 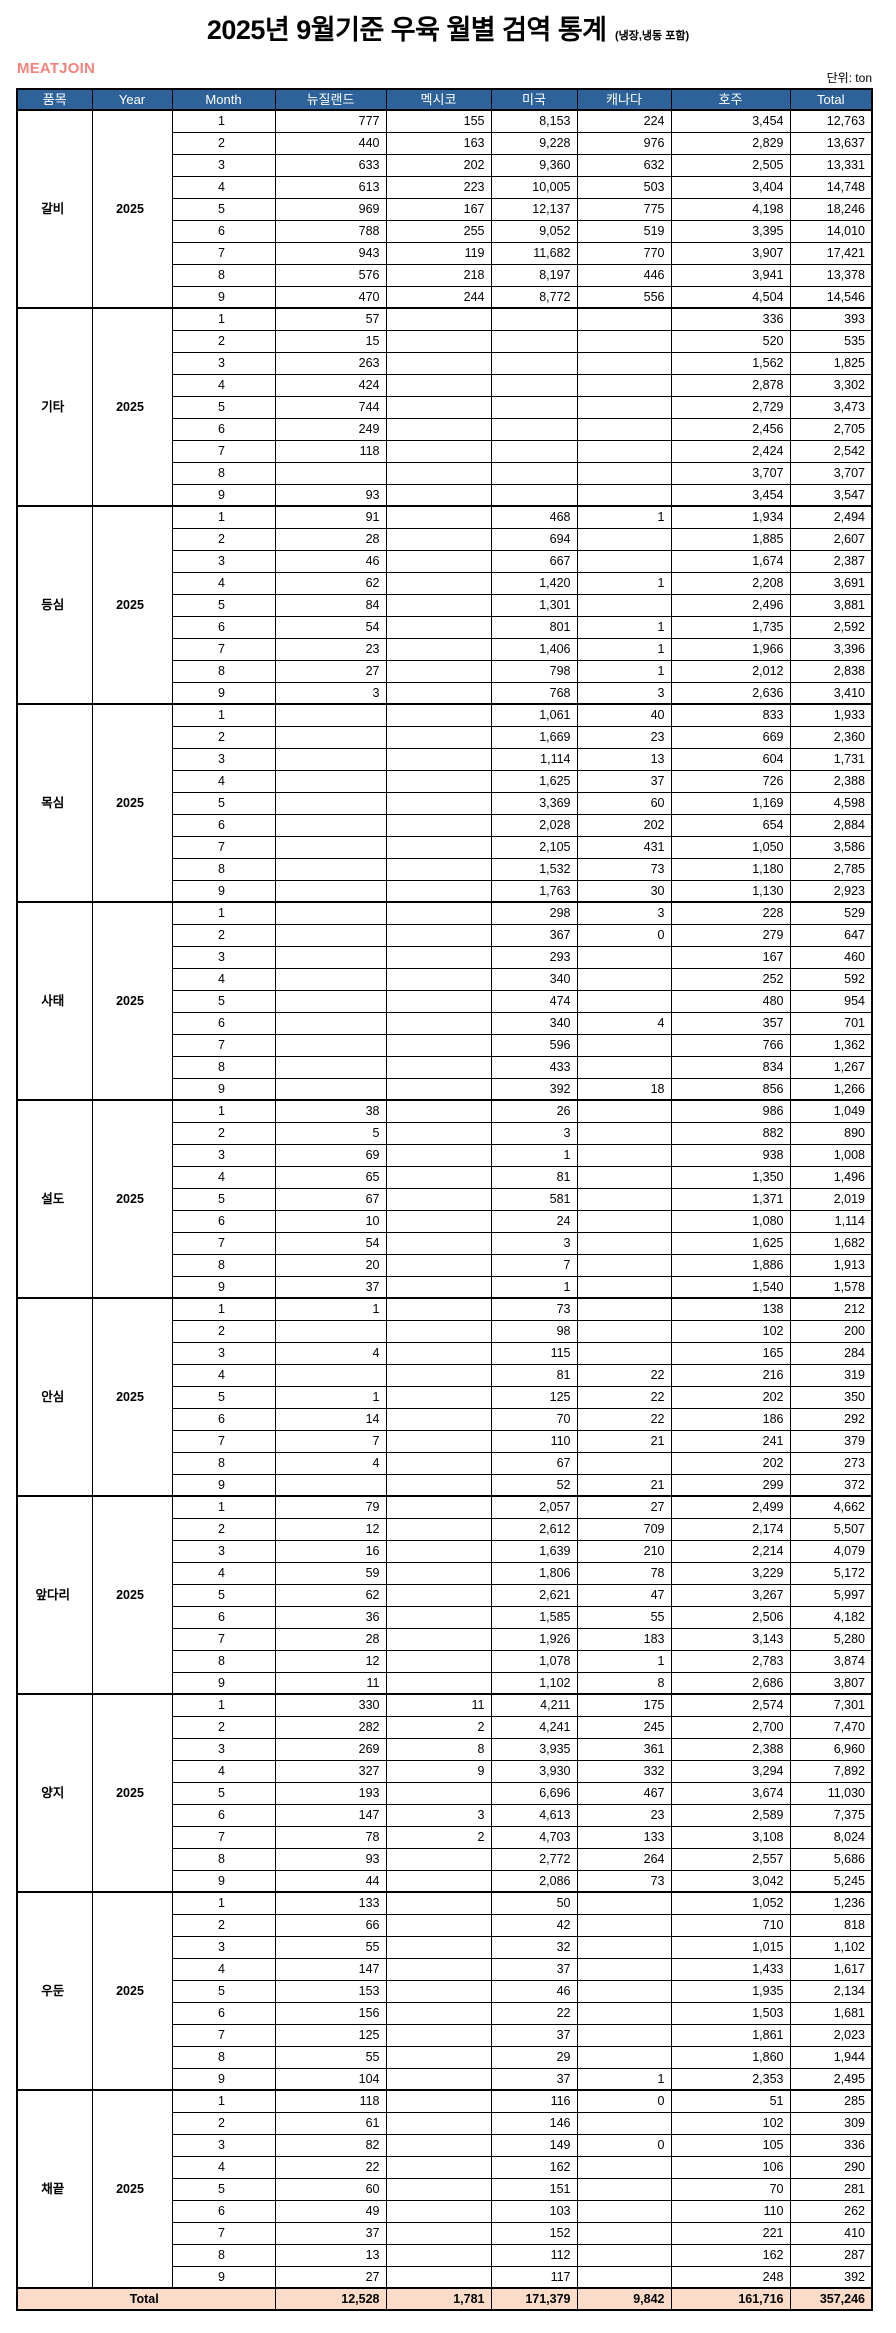 I want to click on value-cell: 152, so click(x=534, y=2233).